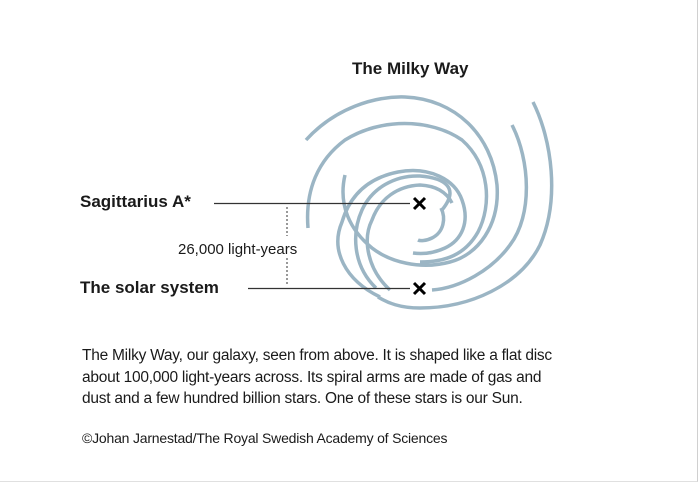  What do you see at coordinates (419, 203) in the screenshot?
I see `sagittarius-x-marker-icon` at bounding box center [419, 203].